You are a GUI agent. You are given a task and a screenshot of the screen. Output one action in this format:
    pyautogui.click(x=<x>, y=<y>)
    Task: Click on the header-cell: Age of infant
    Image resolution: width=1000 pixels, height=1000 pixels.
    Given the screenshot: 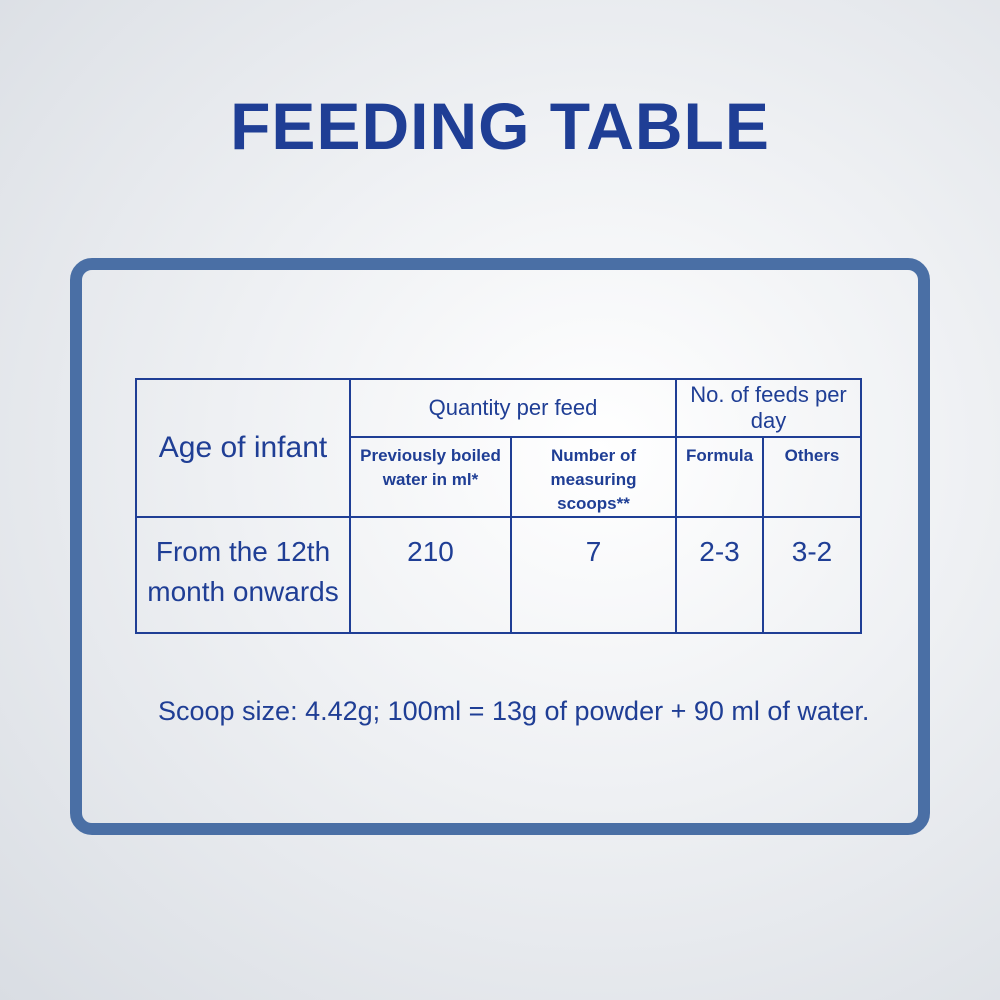 What is the action you would take?
    pyautogui.click(x=243, y=448)
    